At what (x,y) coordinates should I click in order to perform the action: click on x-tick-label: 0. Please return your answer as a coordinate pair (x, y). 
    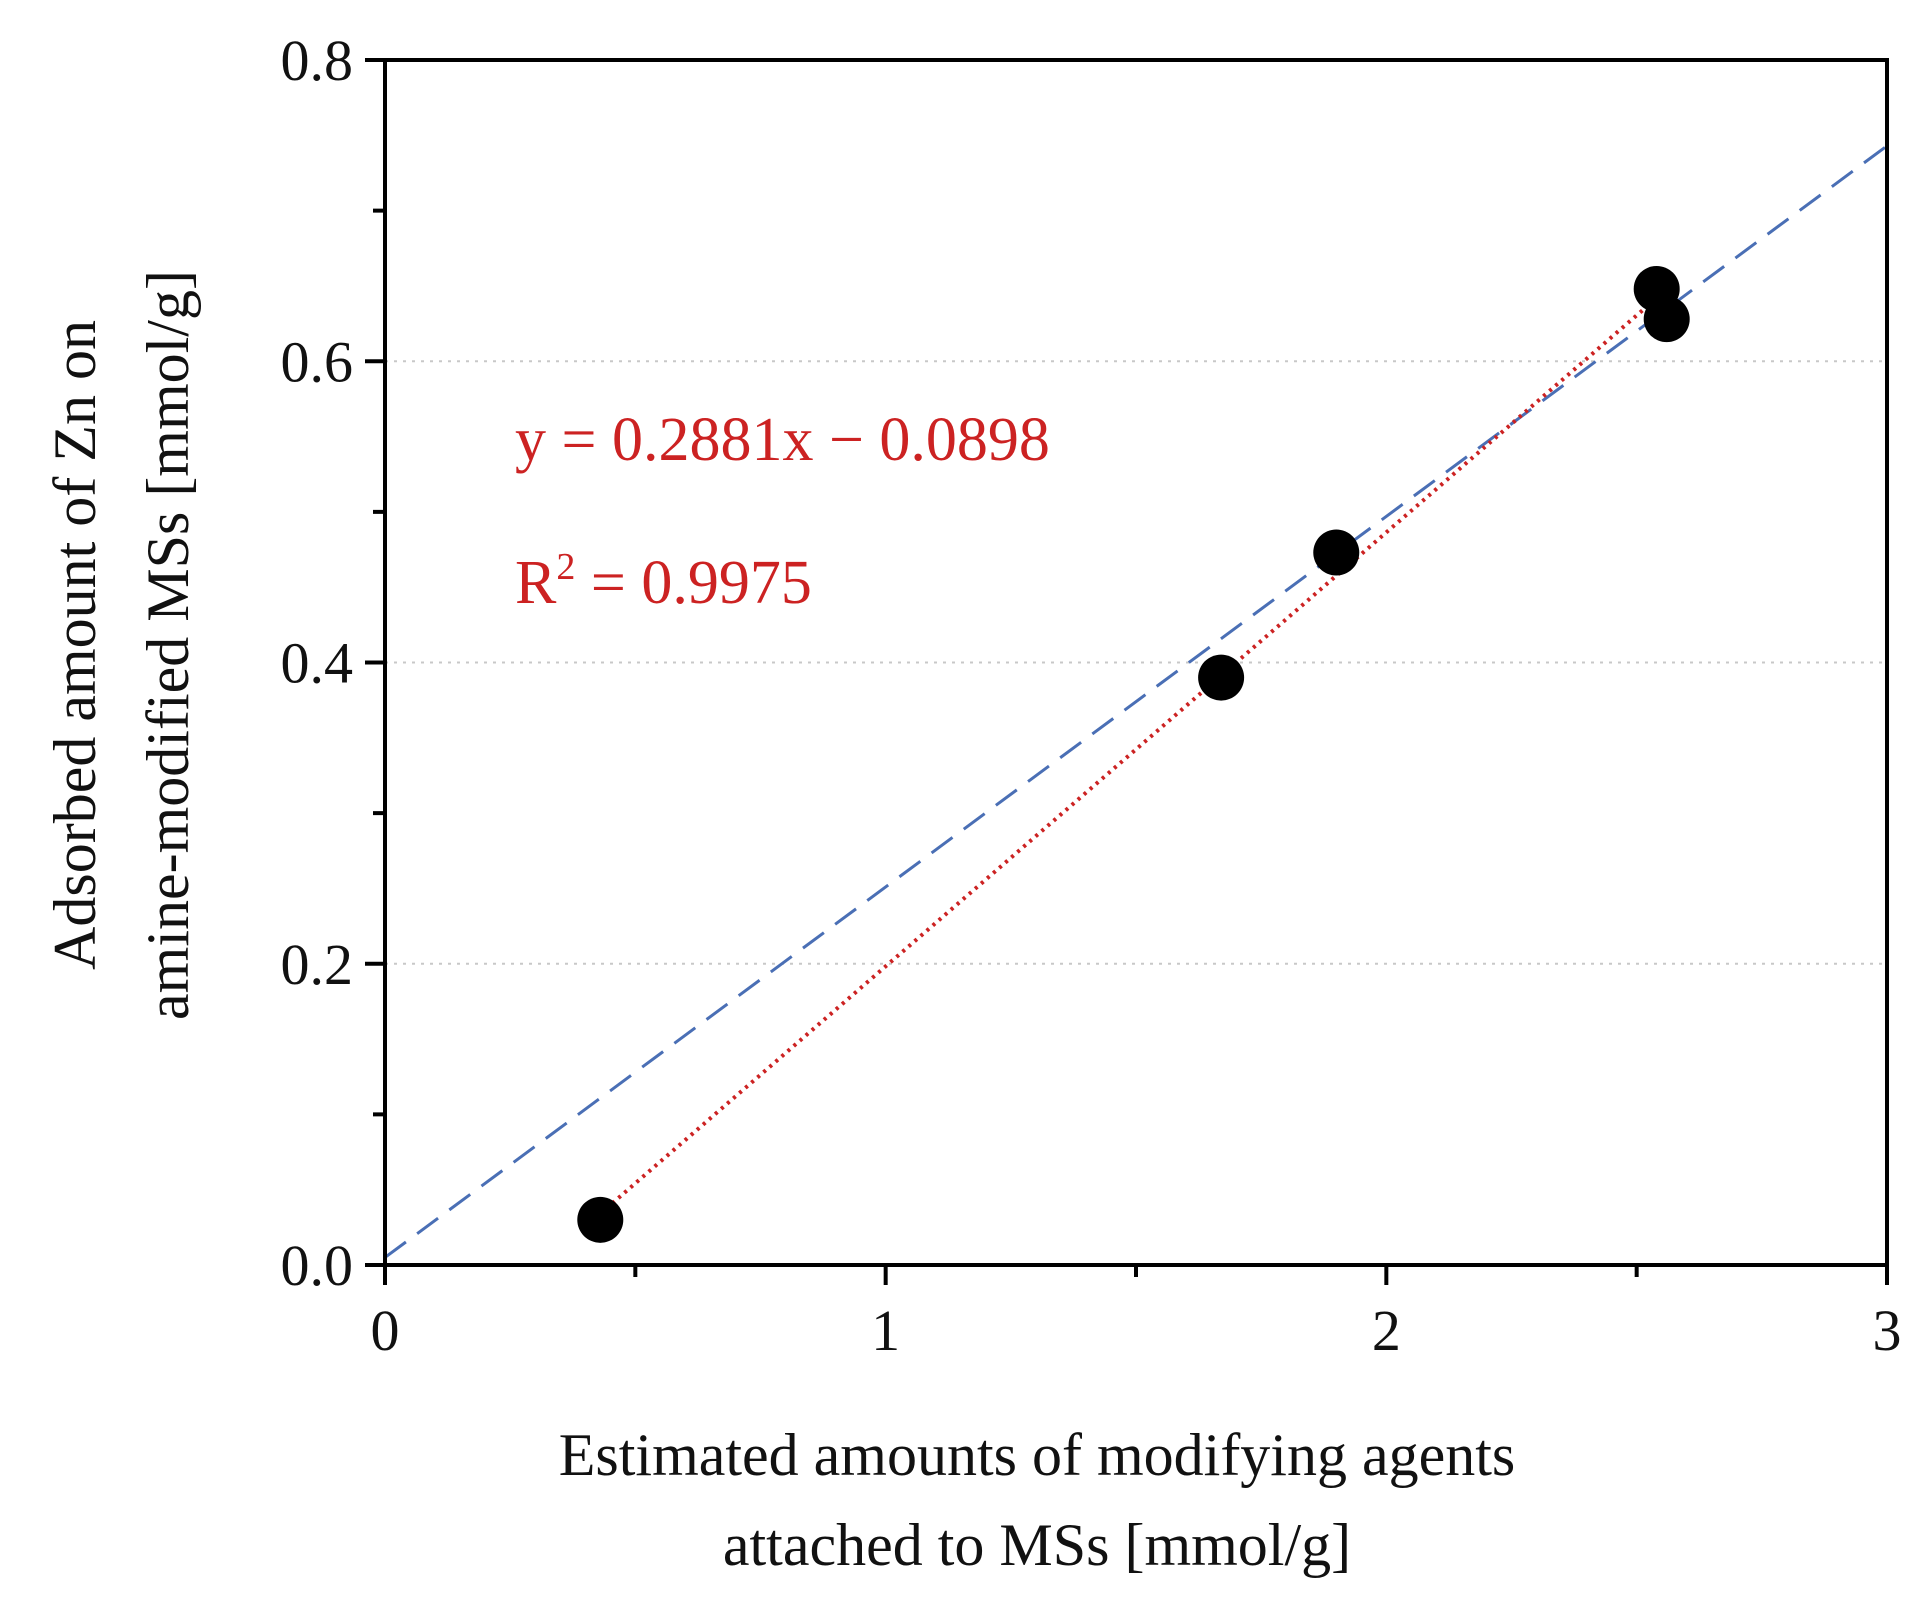
    Looking at the image, I should click on (385, 1330).